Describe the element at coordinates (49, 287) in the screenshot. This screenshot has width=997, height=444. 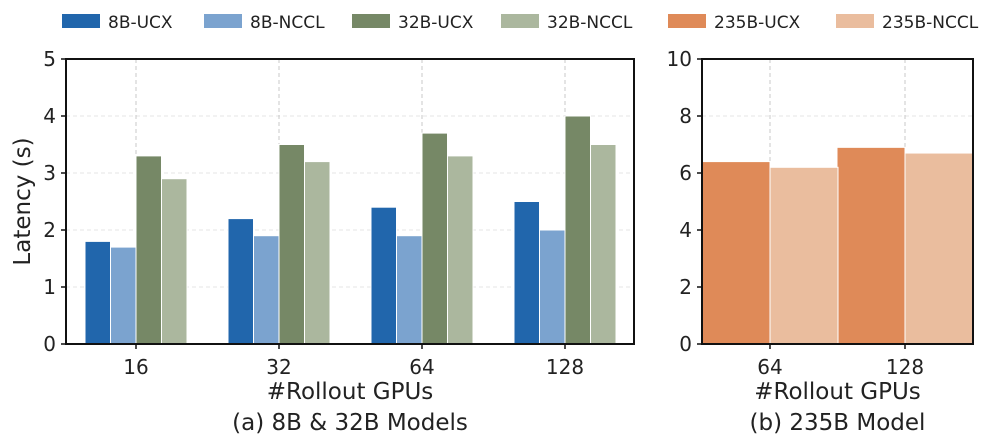
I see `y-tick-label: 1` at that location.